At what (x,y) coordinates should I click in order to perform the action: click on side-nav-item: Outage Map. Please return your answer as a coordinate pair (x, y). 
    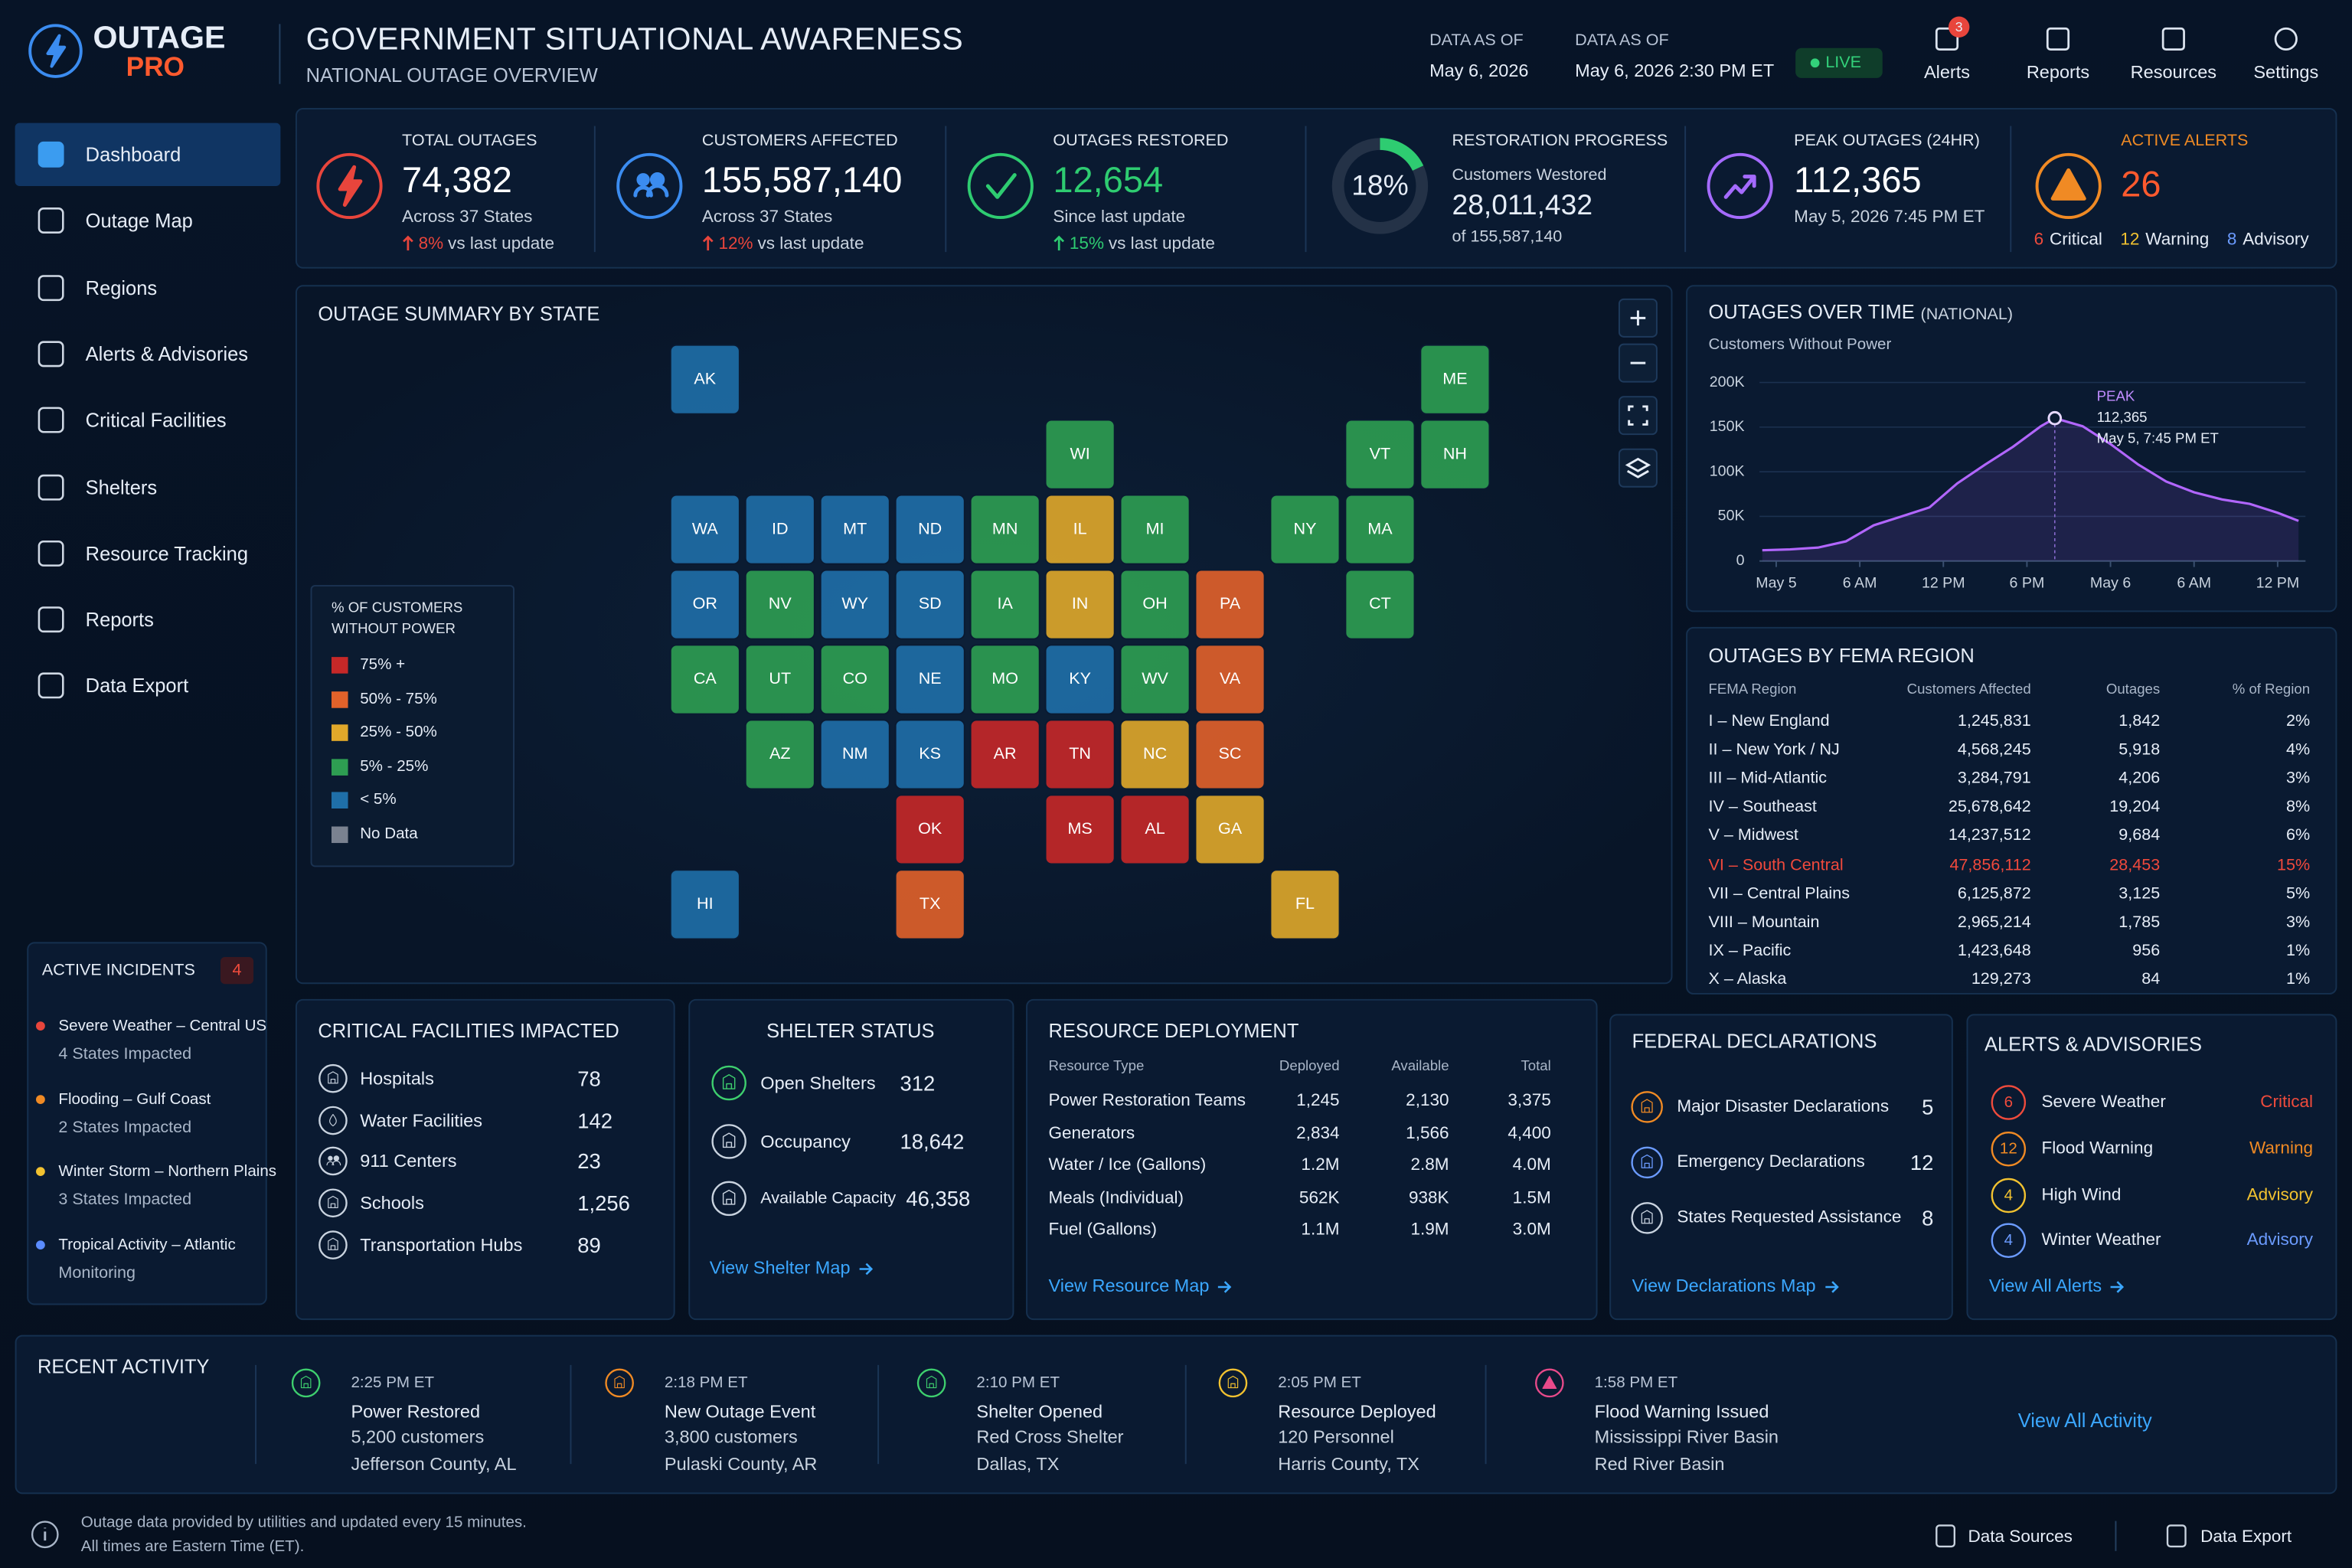
    Looking at the image, I should click on (139, 221).